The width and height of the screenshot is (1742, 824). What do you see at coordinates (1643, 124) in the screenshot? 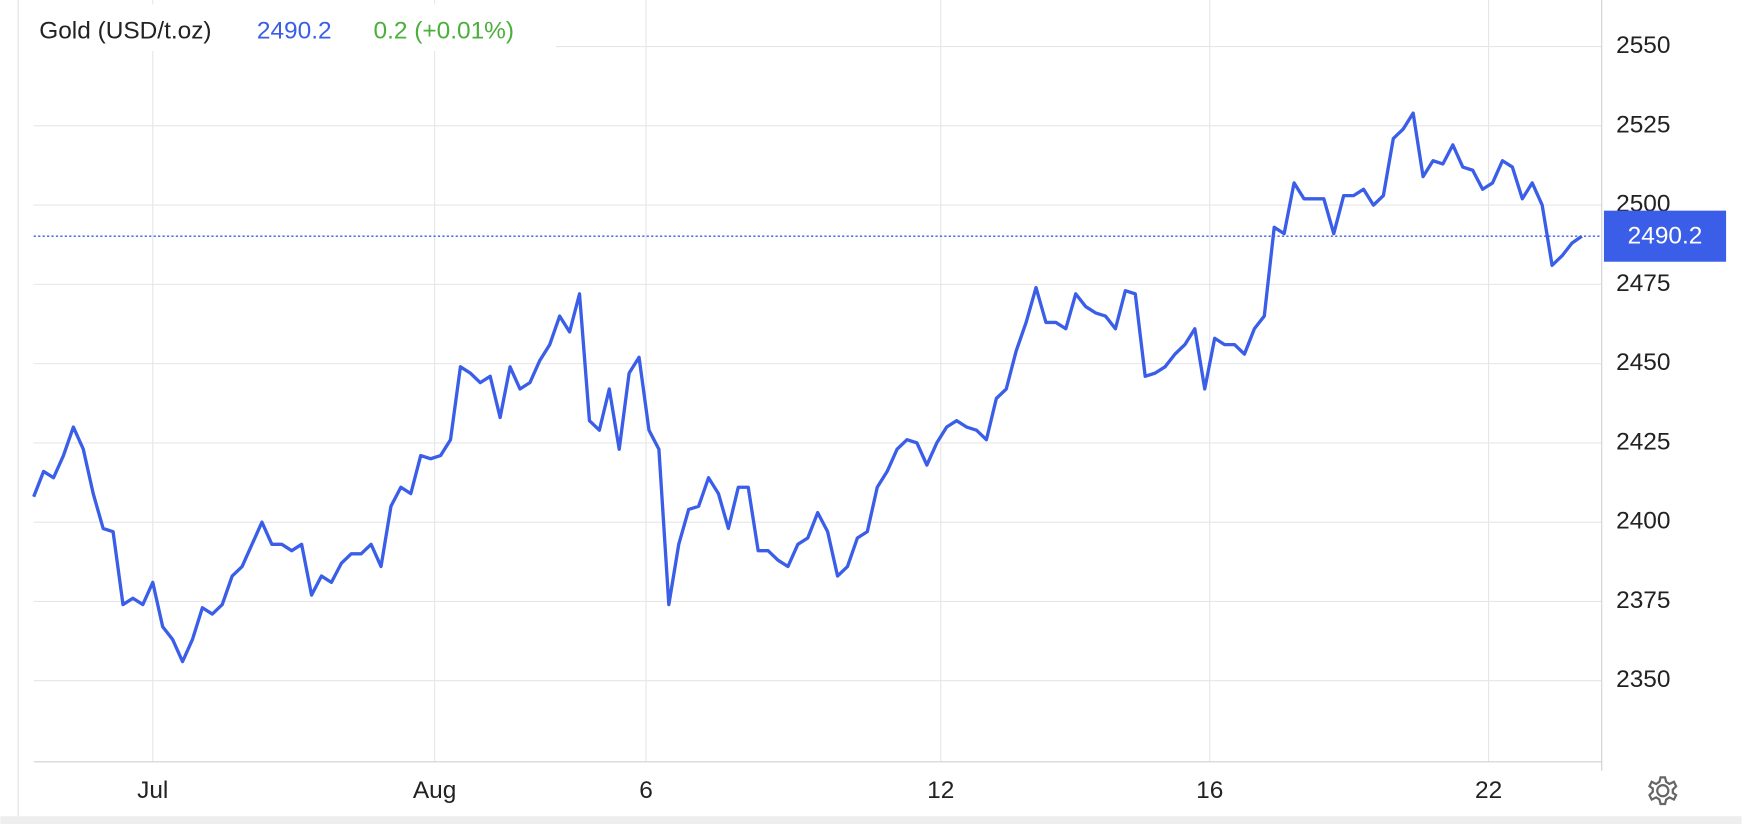
I see `y-tick-label: 2525` at bounding box center [1643, 124].